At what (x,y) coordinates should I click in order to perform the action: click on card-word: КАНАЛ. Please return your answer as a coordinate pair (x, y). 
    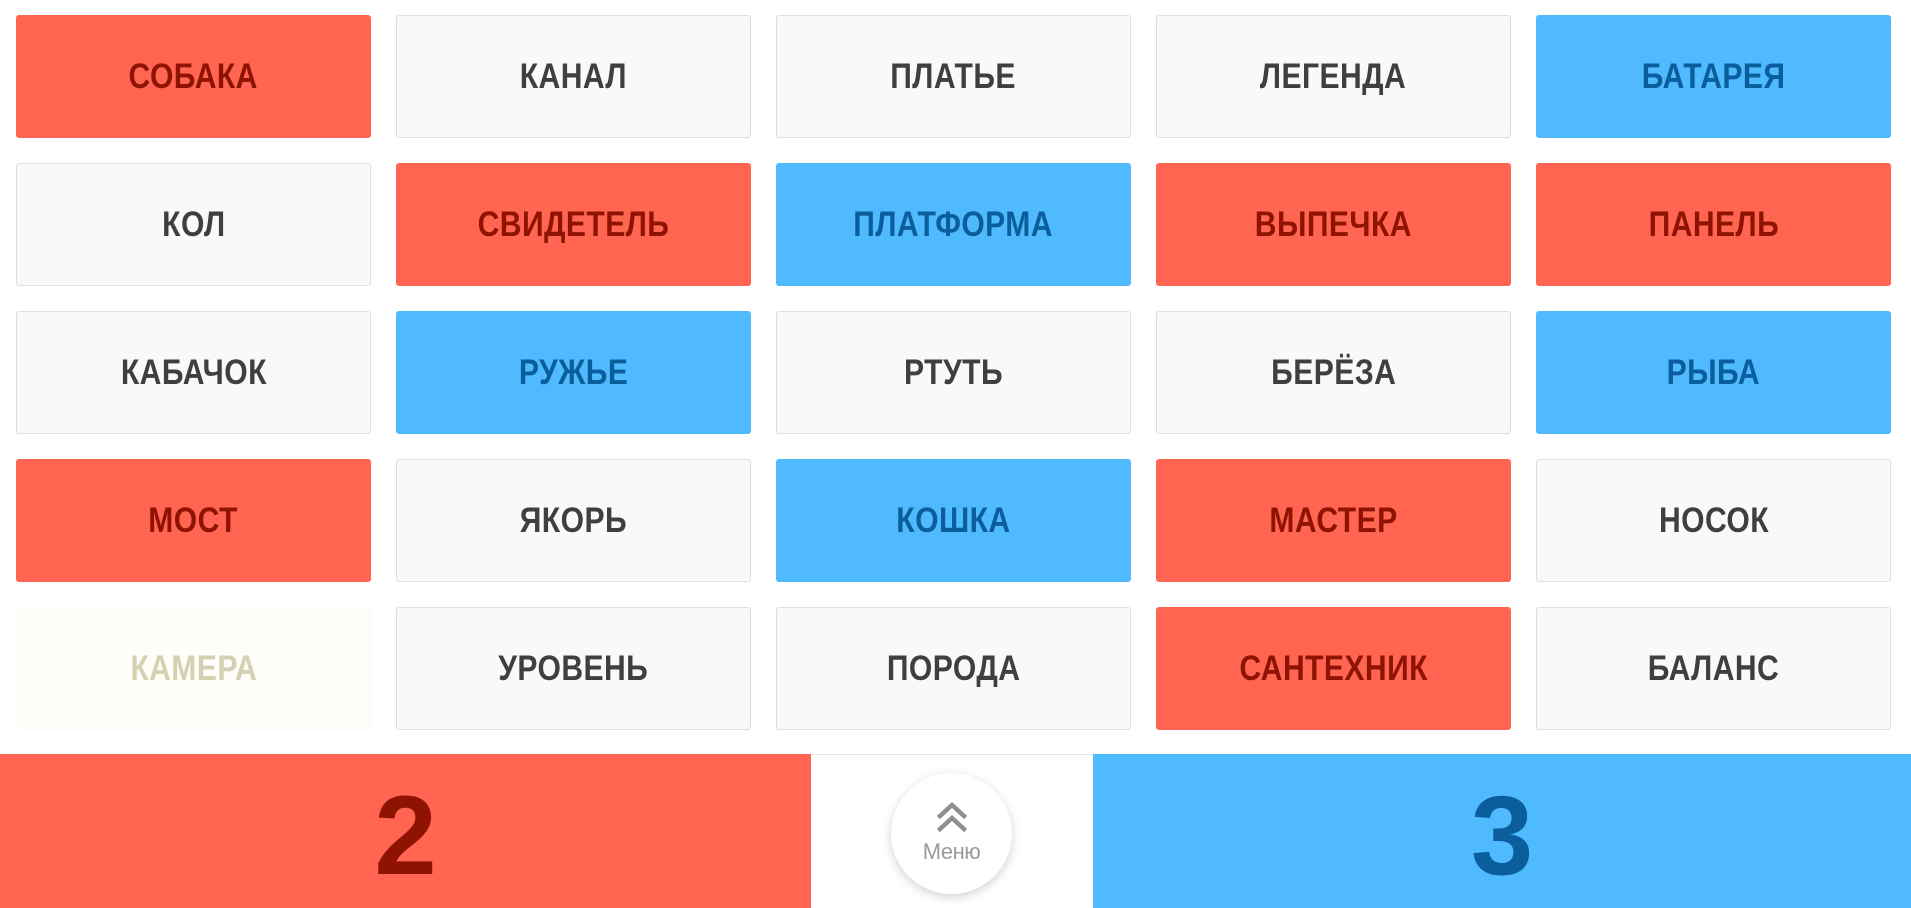
    Looking at the image, I should click on (573, 76).